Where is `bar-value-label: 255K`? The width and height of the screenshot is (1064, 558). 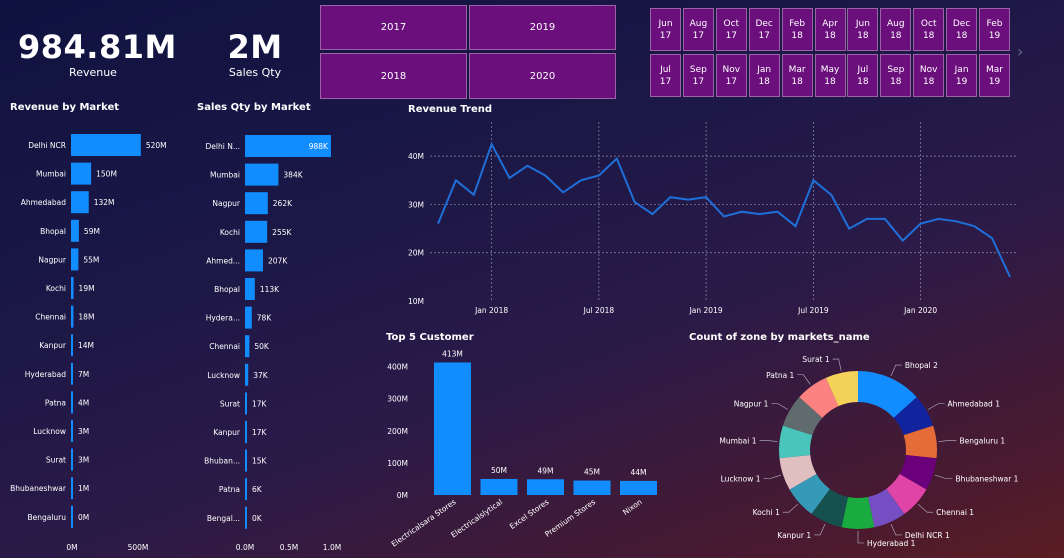 bar-value-label: 255K is located at coordinates (282, 232).